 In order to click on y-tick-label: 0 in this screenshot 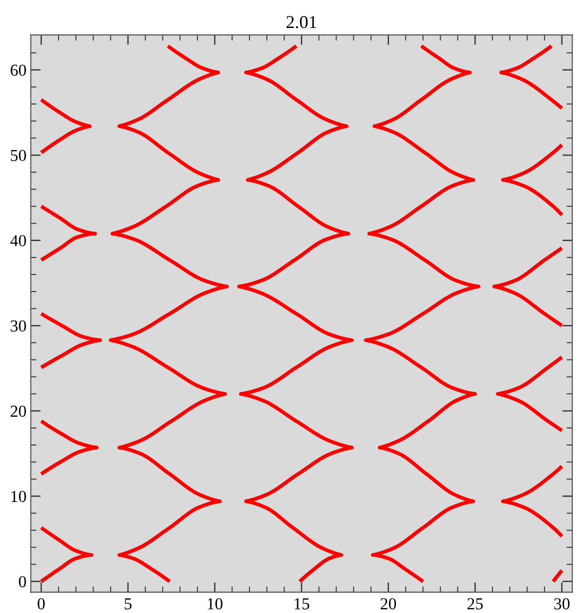, I will do `click(22, 582)`.